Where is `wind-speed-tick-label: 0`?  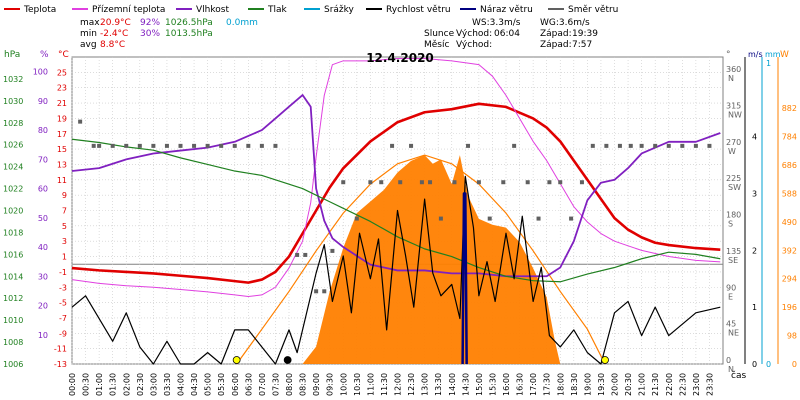 wind-speed-tick-label: 0 is located at coordinates (754, 364).